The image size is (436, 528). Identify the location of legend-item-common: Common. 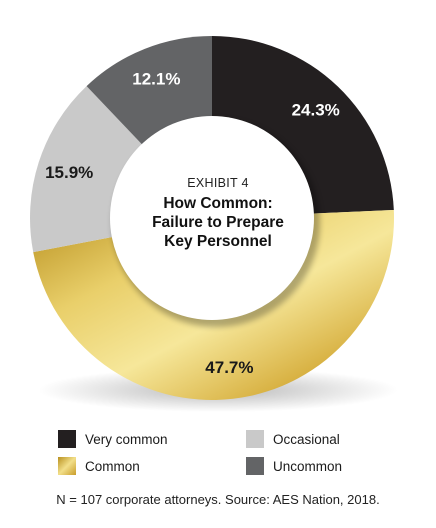
(99, 466).